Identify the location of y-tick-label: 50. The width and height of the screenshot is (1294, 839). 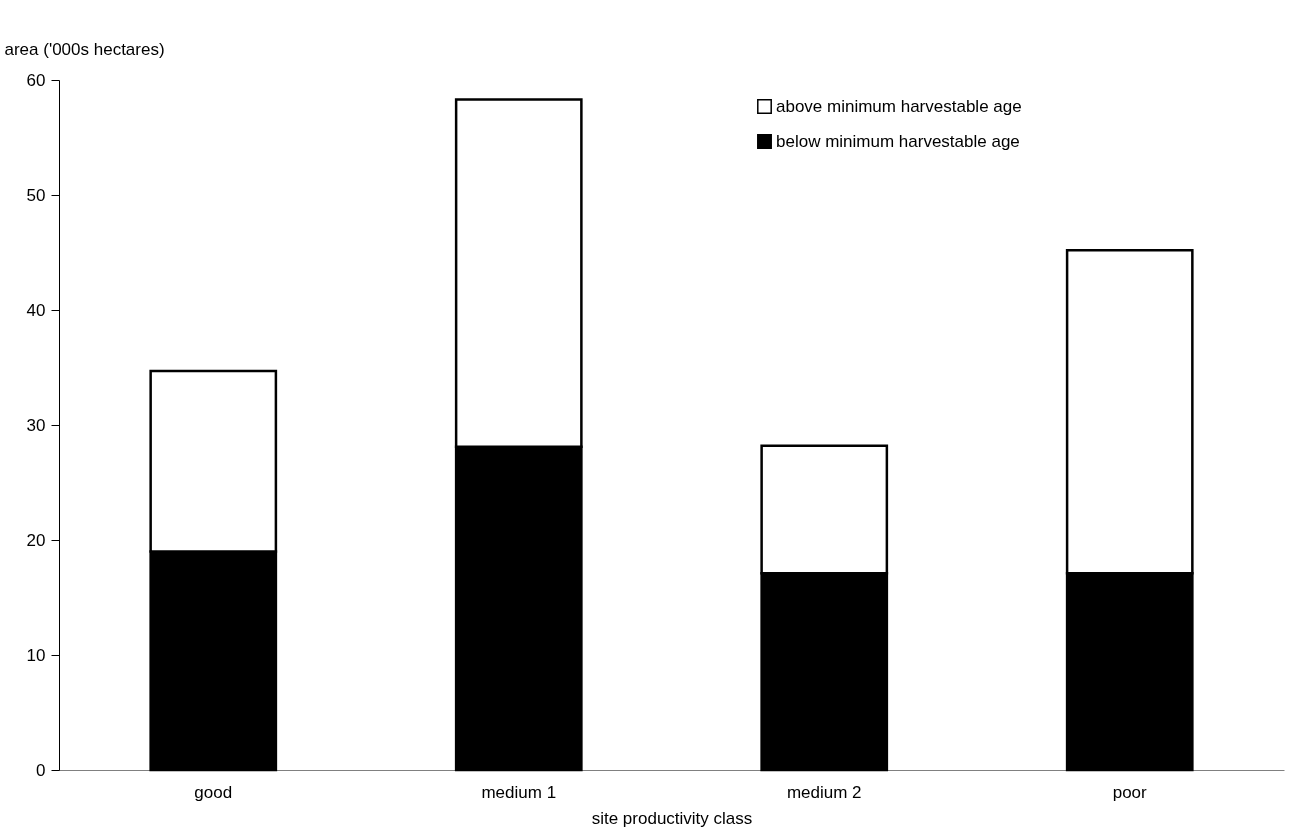
(36, 195).